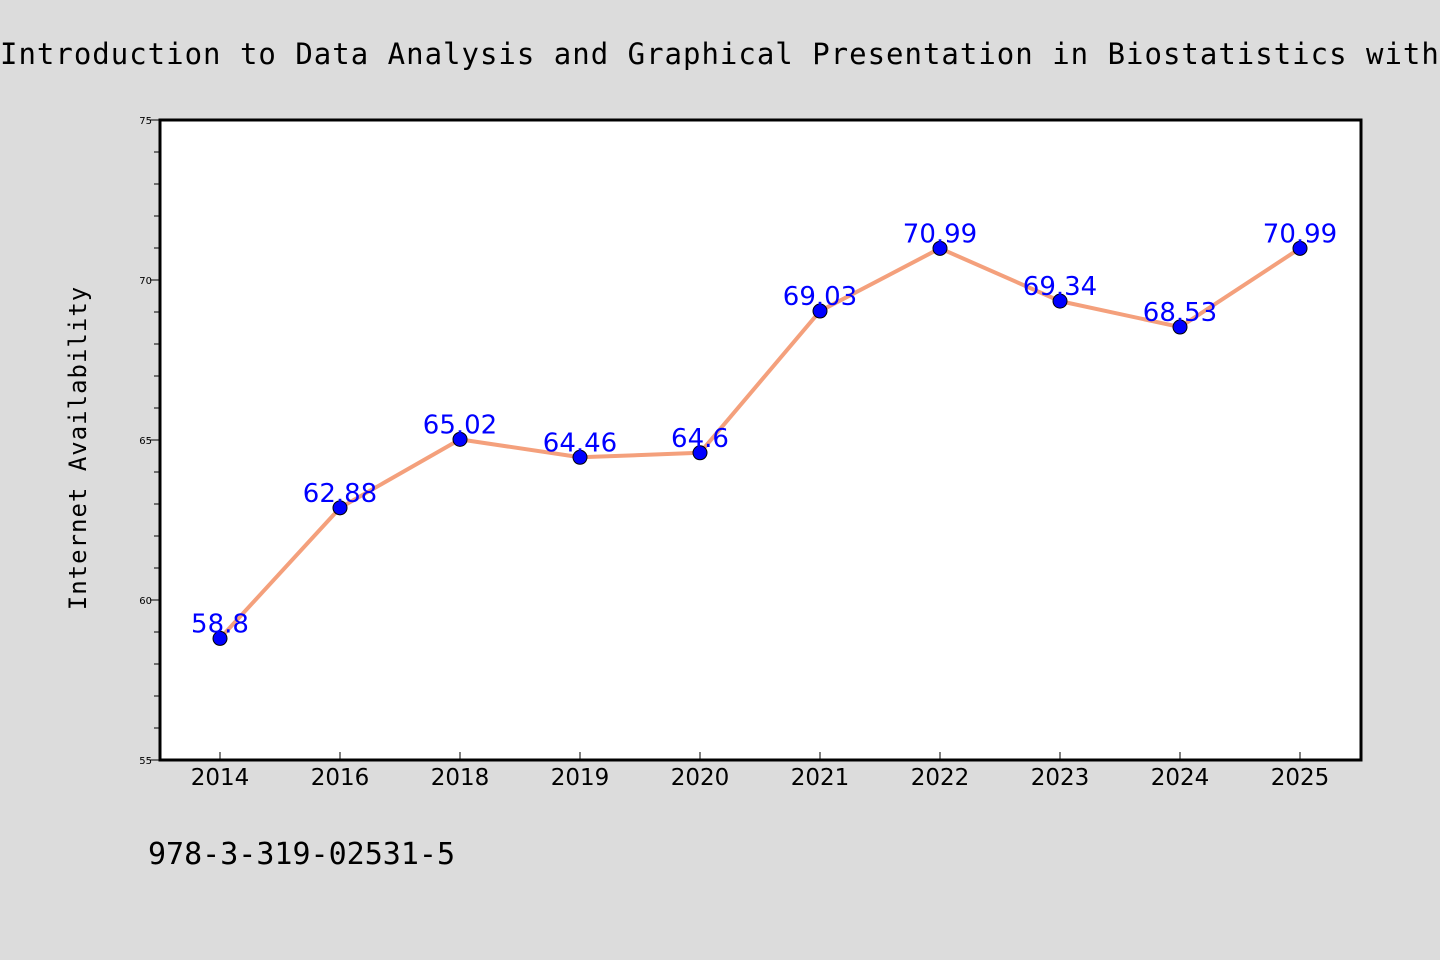  I want to click on data-label: 65.02, so click(460, 425).